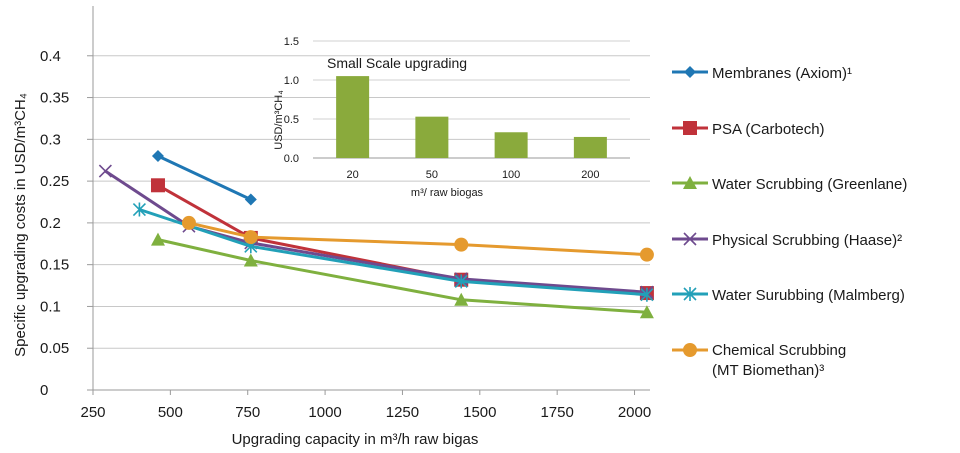 Image resolution: width=960 pixels, height=453 pixels. I want to click on legend-marker-star-icon, so click(690, 294).